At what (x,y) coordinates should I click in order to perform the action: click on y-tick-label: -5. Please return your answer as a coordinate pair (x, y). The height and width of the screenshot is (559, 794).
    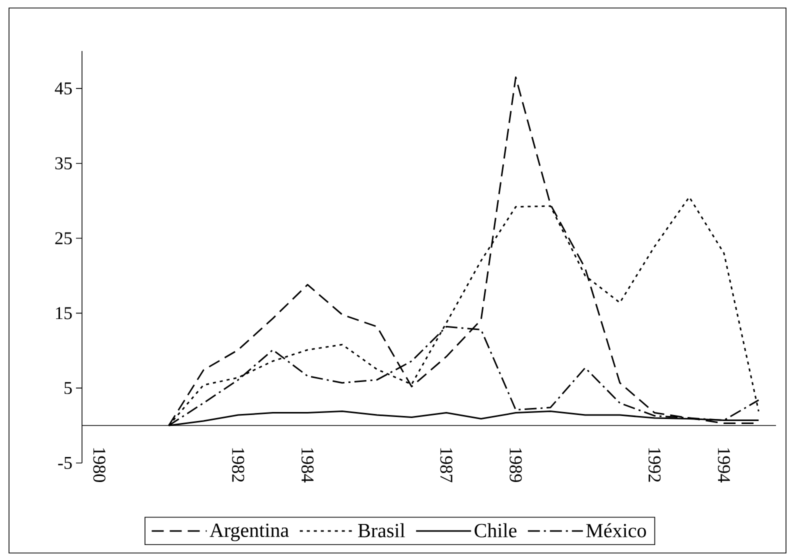
    Looking at the image, I should click on (65, 463).